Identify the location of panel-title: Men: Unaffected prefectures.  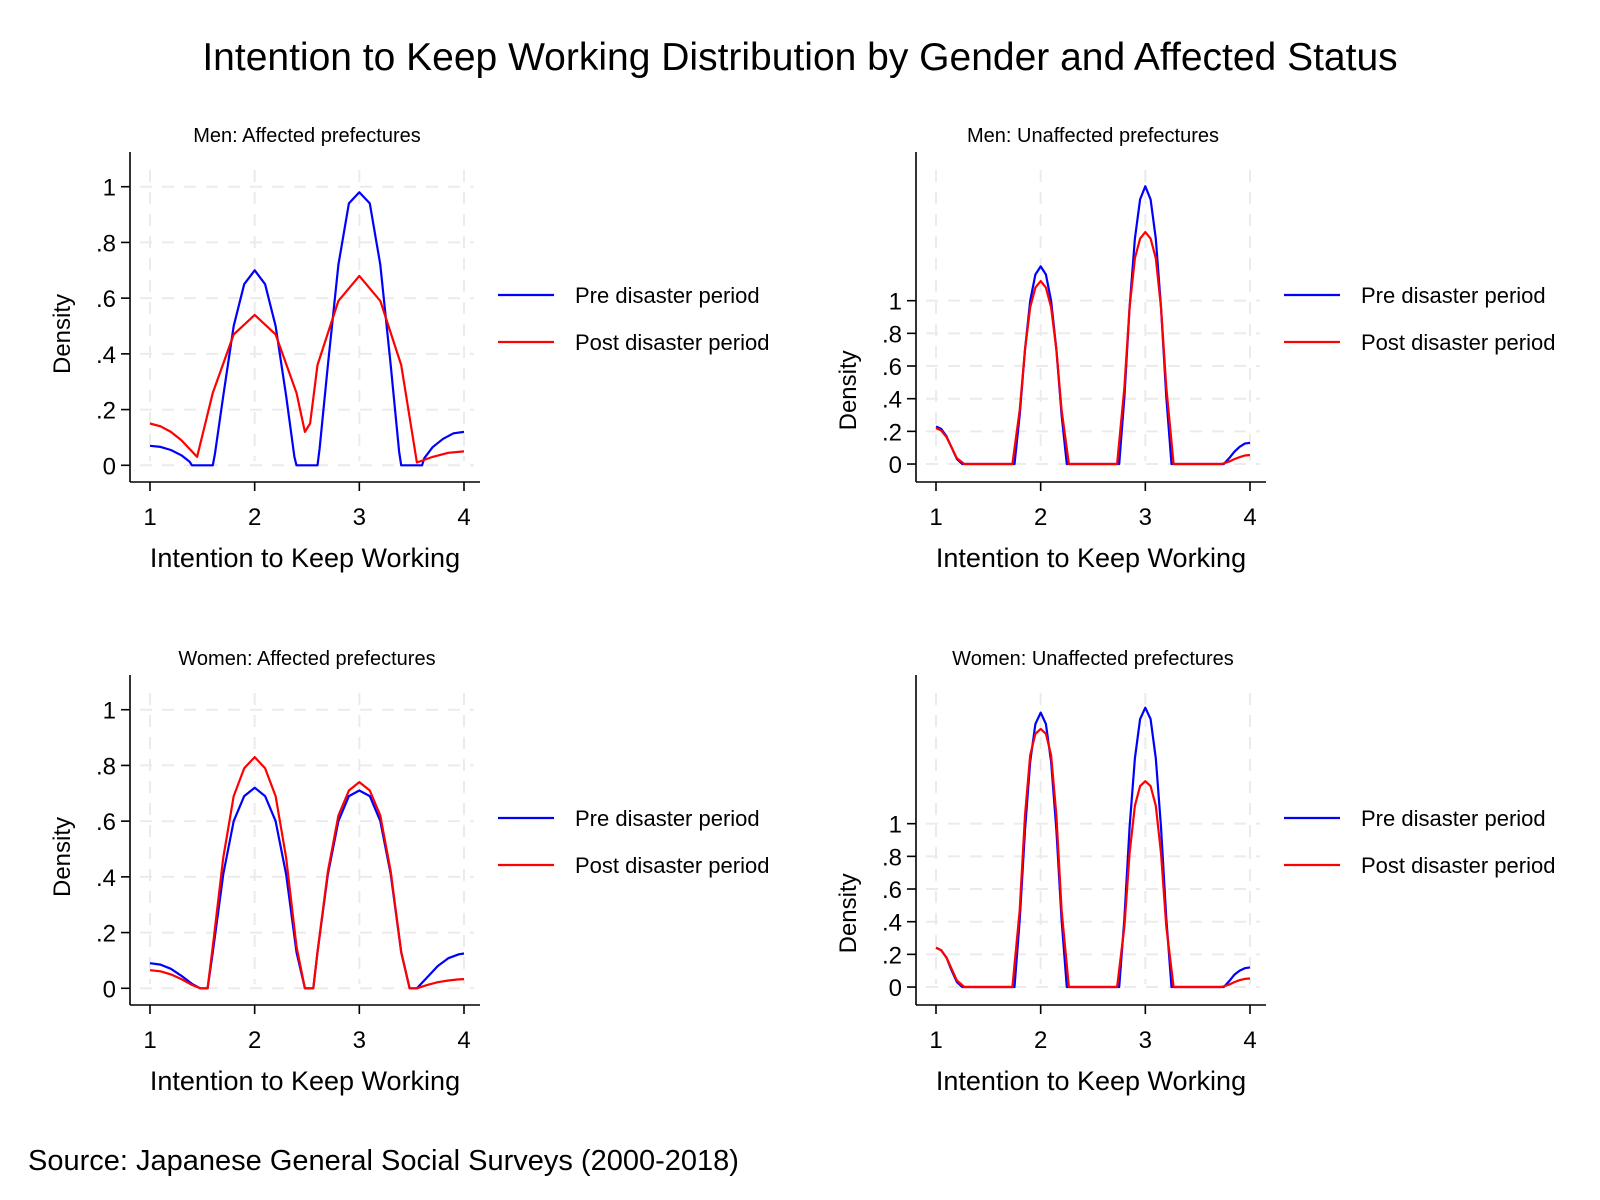
(1093, 136).